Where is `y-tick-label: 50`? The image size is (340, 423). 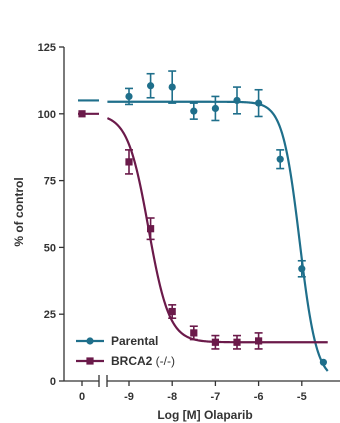
y-tick-label: 50 is located at coordinates (50, 248).